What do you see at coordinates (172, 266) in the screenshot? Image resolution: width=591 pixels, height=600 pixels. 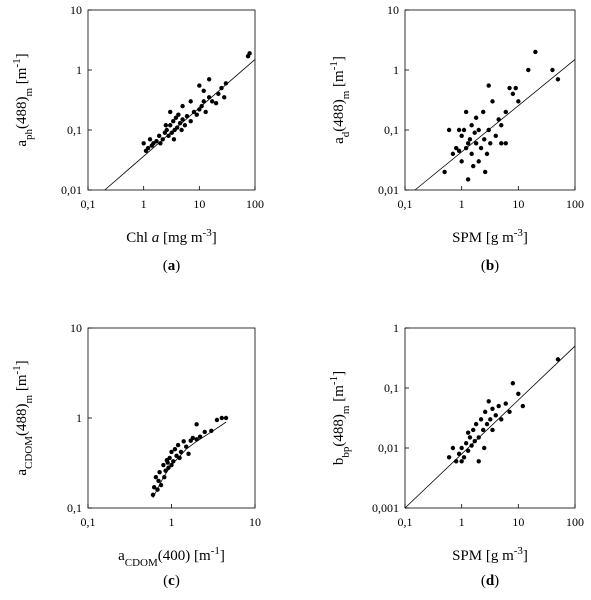 I see `panel-caption: (a)` at bounding box center [172, 266].